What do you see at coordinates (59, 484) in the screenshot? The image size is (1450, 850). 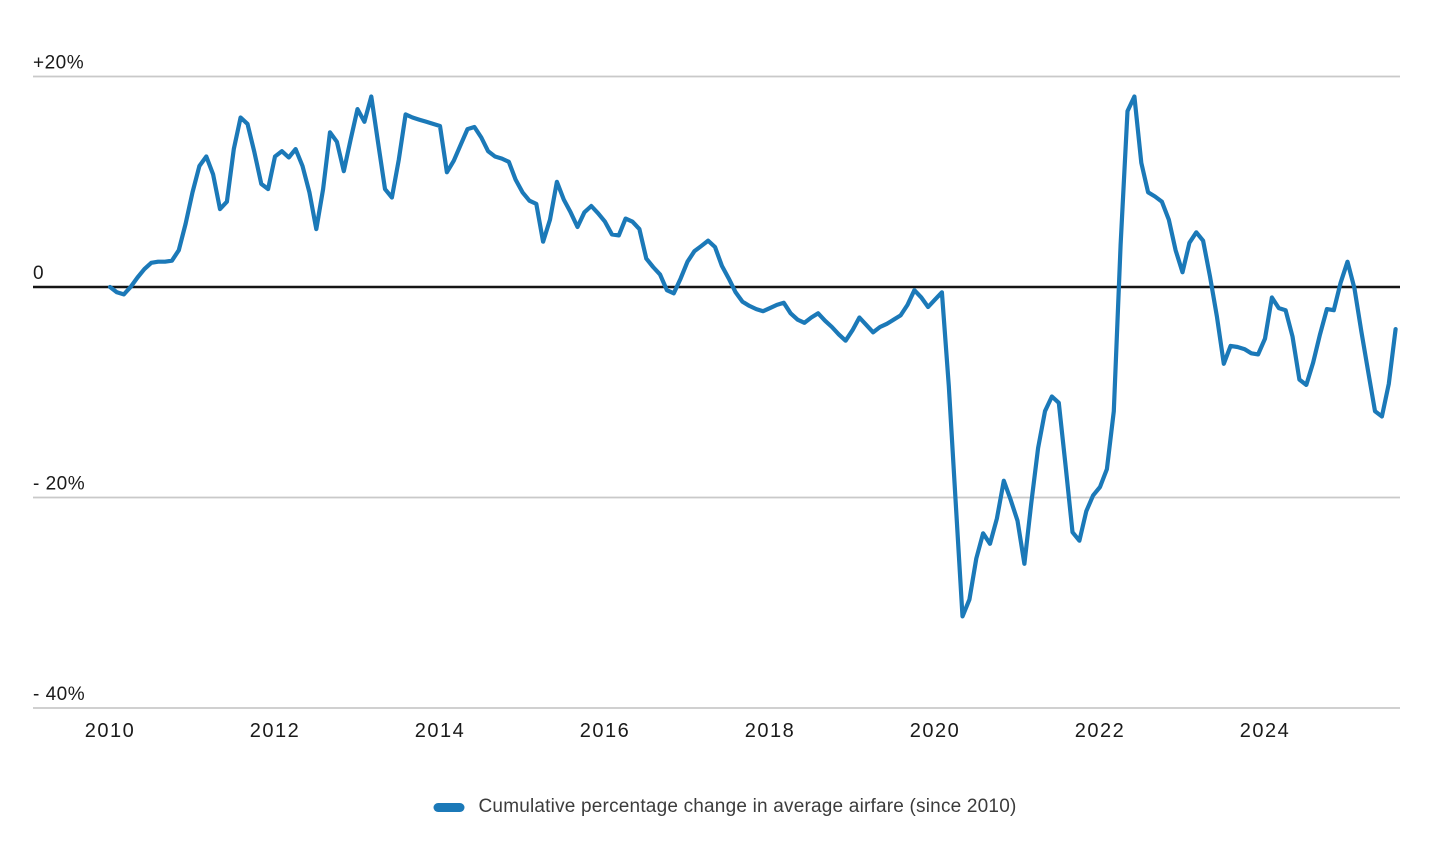 I see `y-tick-label--20: - 20%` at bounding box center [59, 484].